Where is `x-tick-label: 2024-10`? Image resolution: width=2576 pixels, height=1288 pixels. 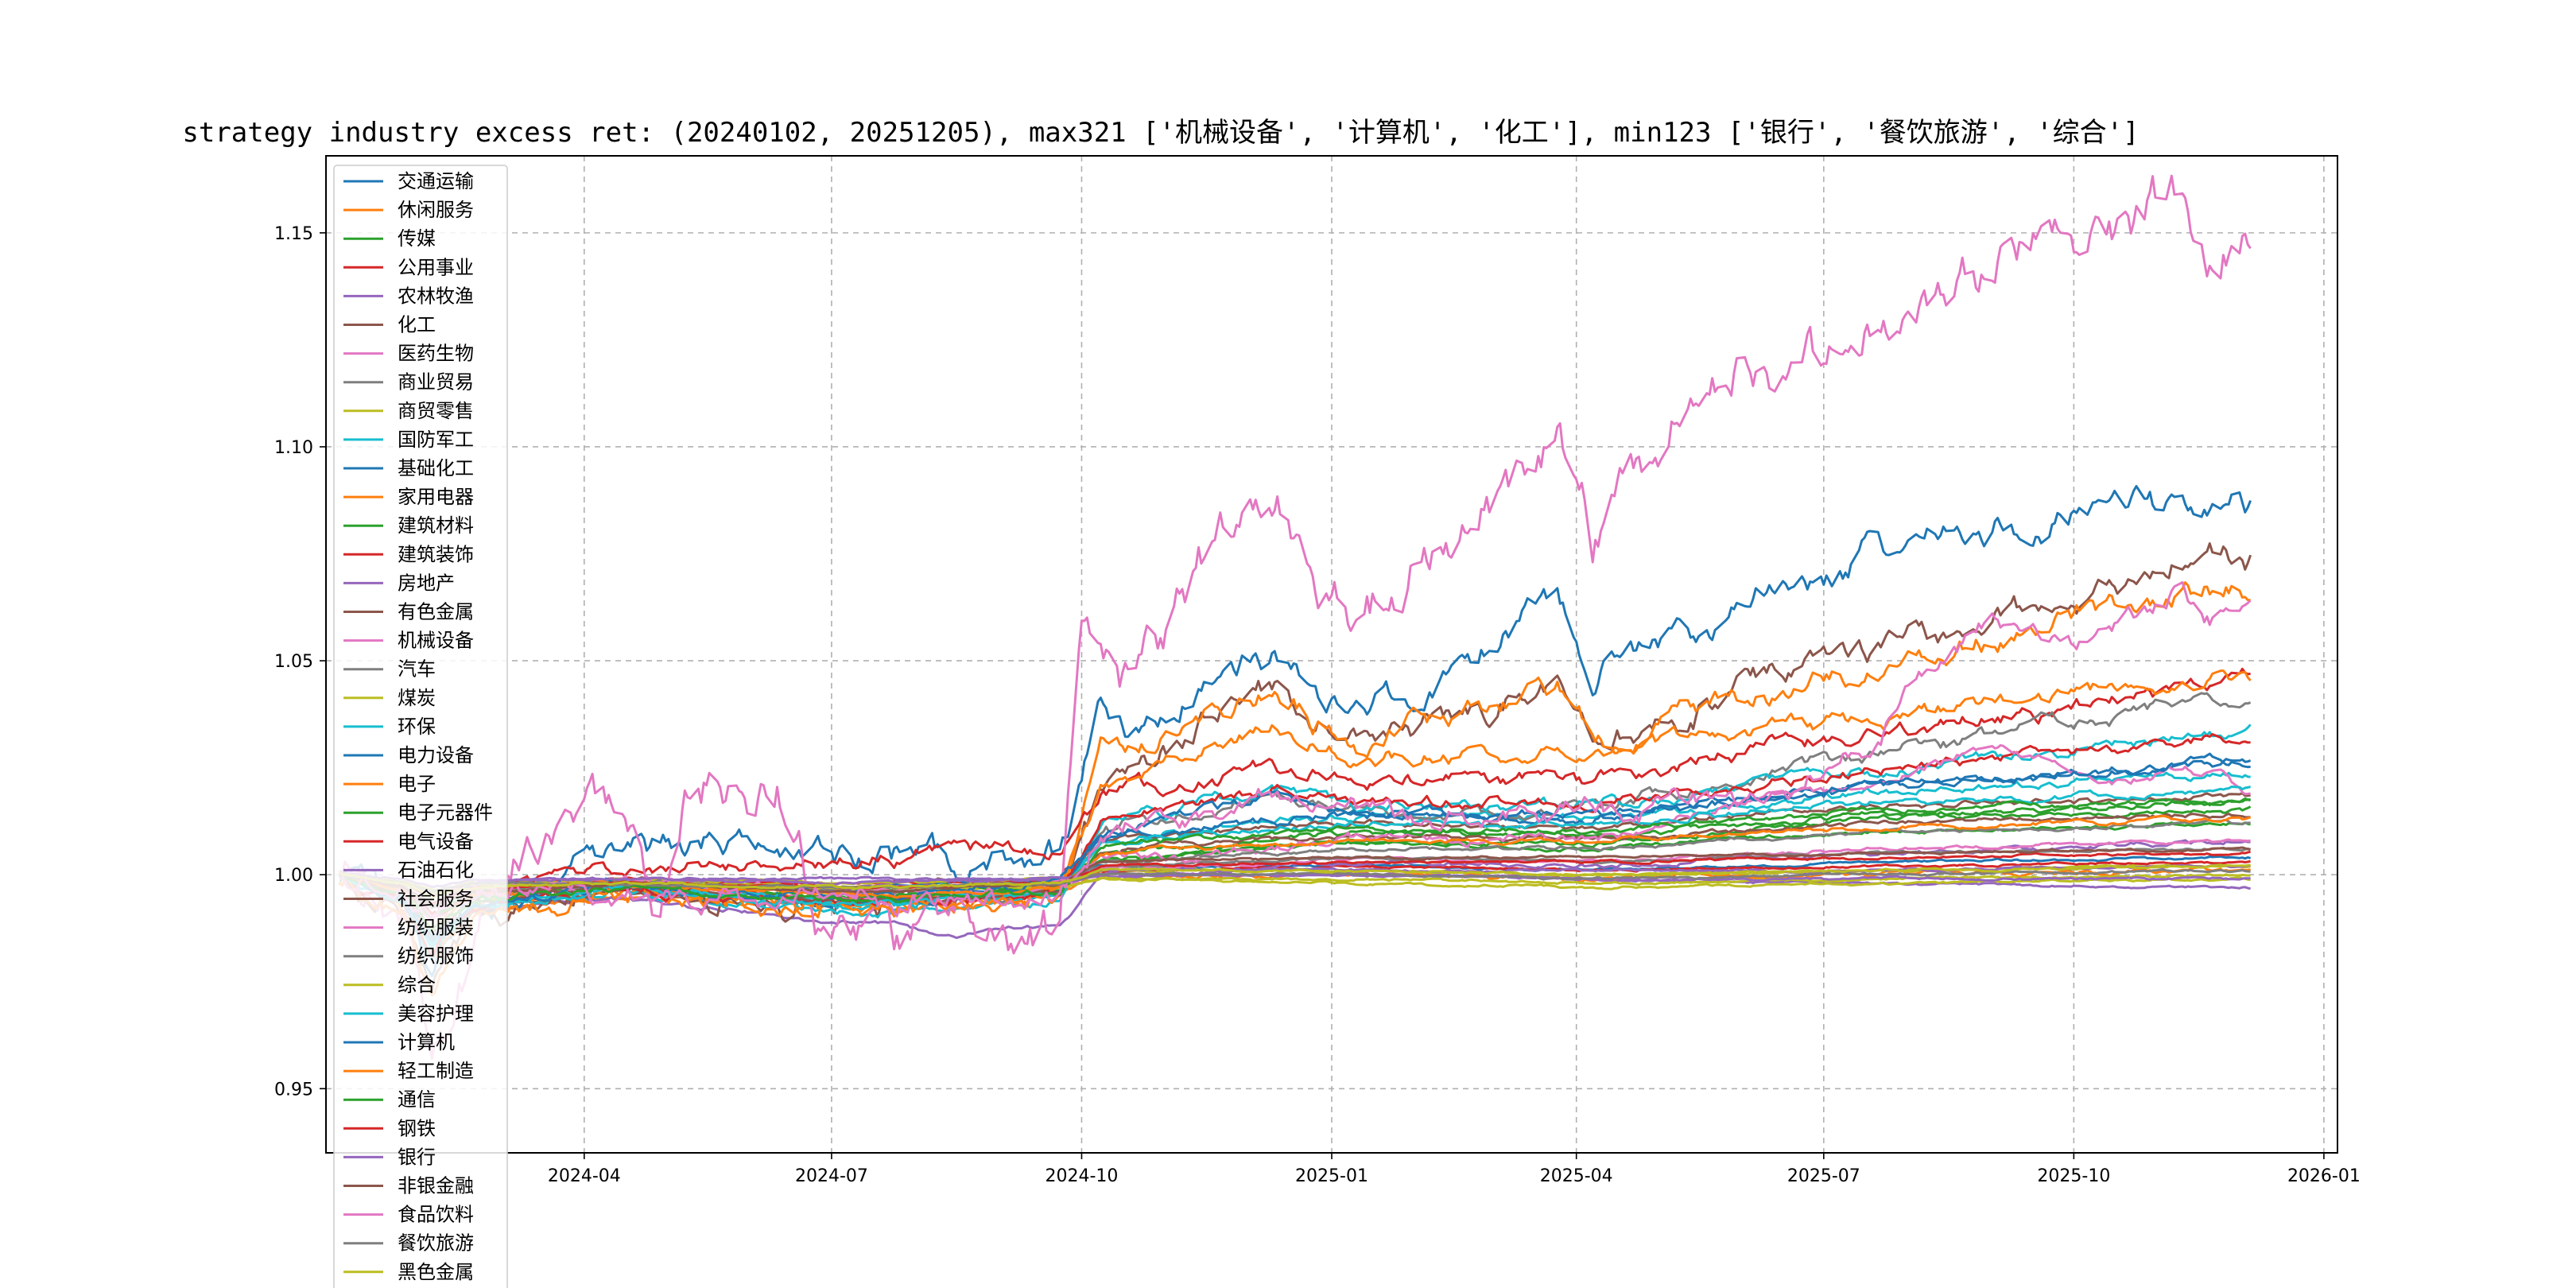
x-tick-label: 2024-10 is located at coordinates (1082, 1176).